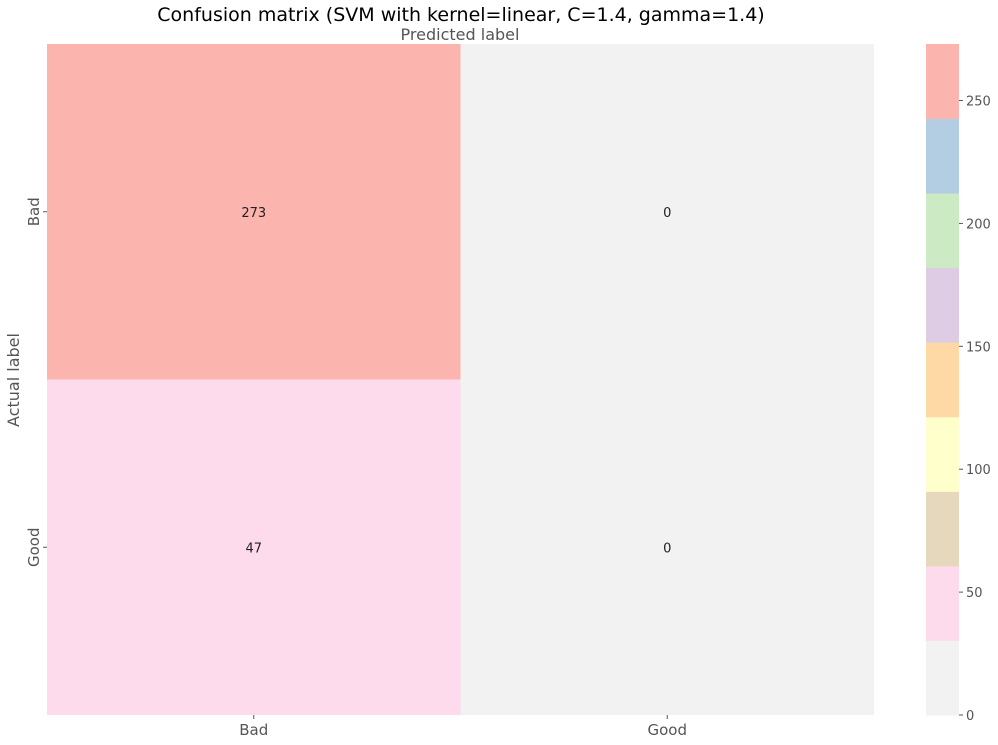 The height and width of the screenshot is (745, 998). I want to click on y-axis-label: Actual label, so click(13, 380).